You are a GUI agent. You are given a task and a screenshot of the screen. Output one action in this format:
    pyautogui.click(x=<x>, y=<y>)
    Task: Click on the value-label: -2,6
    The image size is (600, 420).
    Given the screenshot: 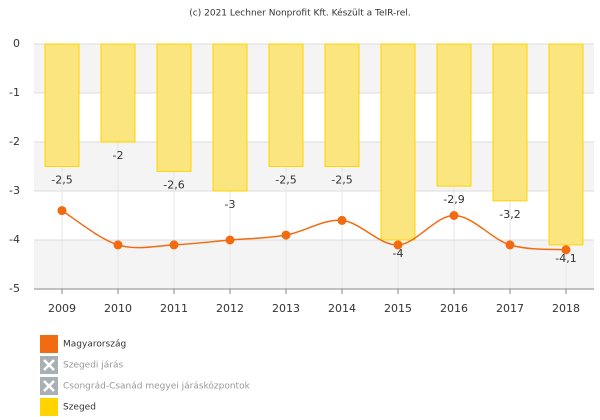 What is the action you would take?
    pyautogui.click(x=173, y=184)
    